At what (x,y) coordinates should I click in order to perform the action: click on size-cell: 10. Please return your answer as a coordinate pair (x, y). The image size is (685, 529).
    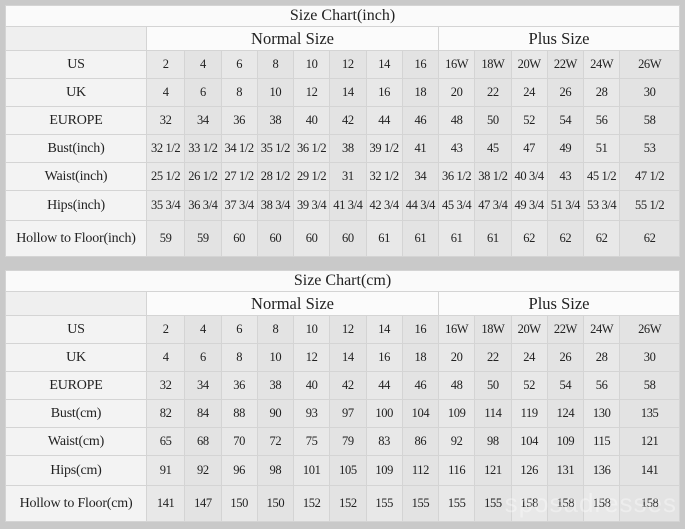
    Looking at the image, I should click on (275, 357).